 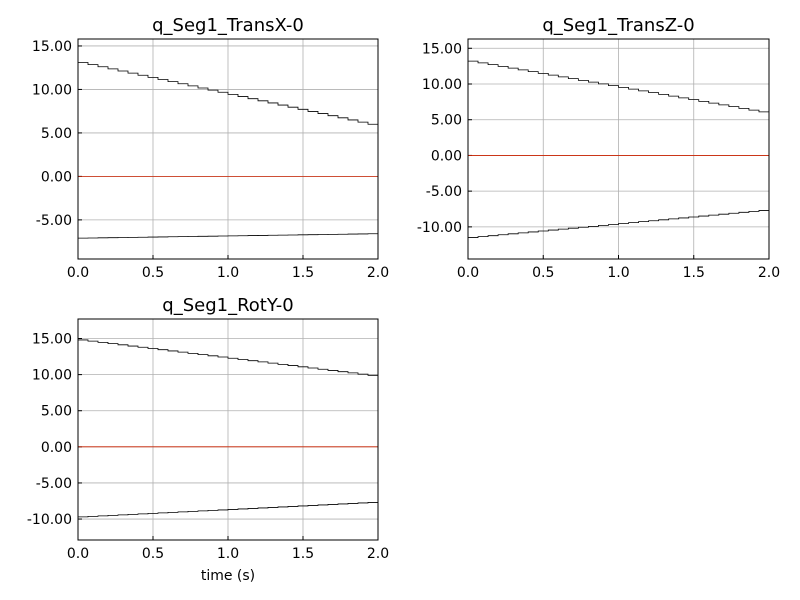 What do you see at coordinates (228, 576) in the screenshot?
I see `x-axis-label: time (s)` at bounding box center [228, 576].